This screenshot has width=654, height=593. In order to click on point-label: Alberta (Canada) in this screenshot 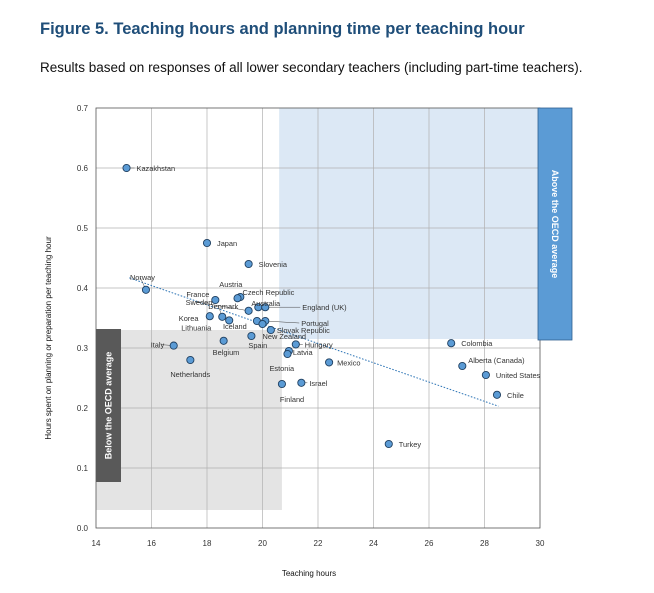, I will do `click(496, 360)`.